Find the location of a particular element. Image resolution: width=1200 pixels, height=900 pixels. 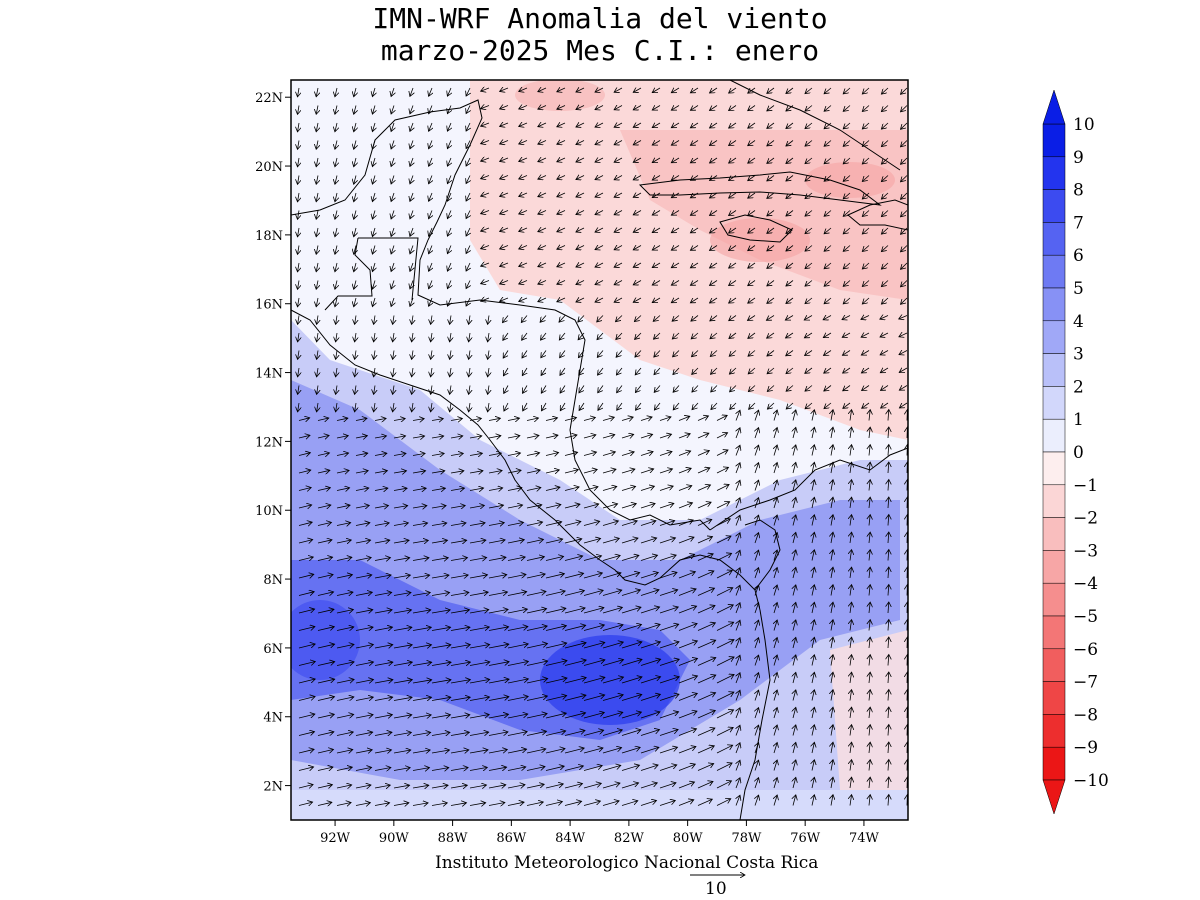

lat-tick-label: 20N is located at coordinates (269, 167).